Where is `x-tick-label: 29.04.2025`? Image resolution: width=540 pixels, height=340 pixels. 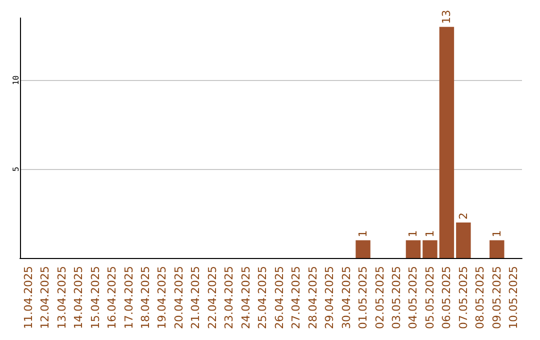
x-tick-label: 29.04.2025 is located at coordinates (329, 298).